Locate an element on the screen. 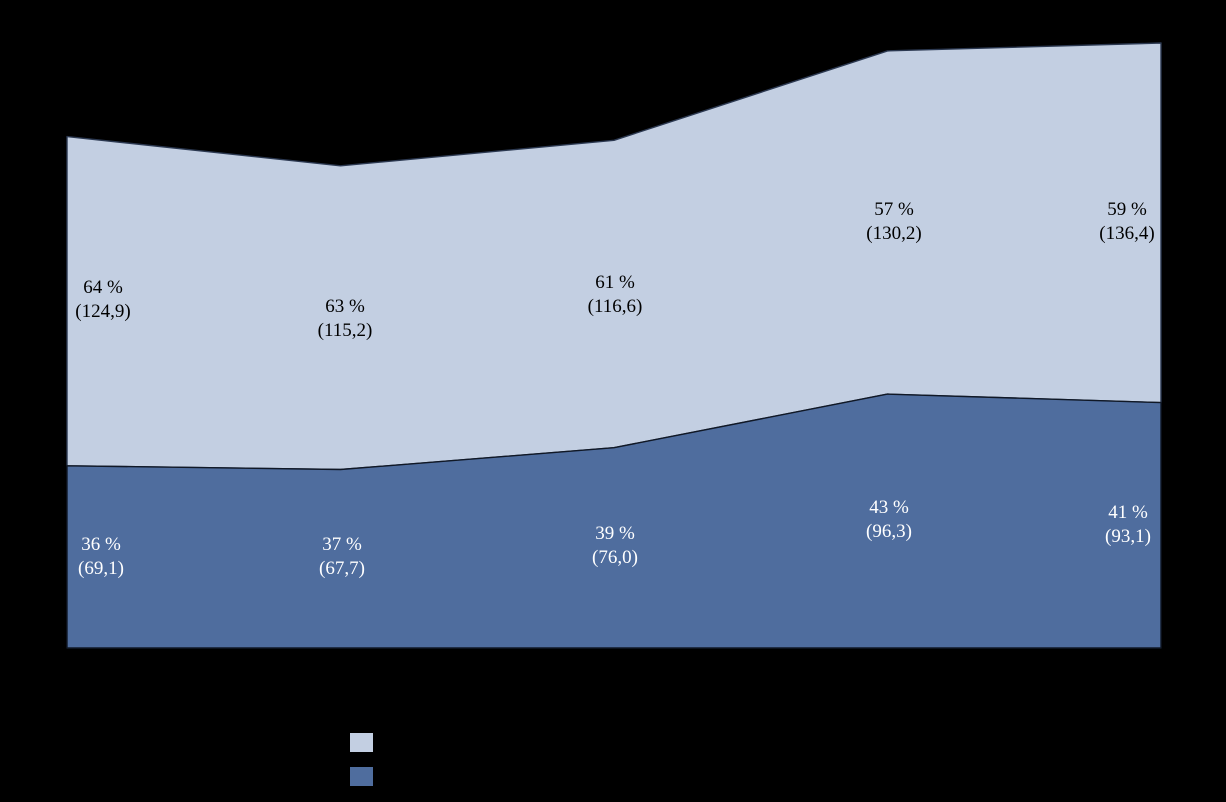  value-label: (130,2) is located at coordinates (894, 233).